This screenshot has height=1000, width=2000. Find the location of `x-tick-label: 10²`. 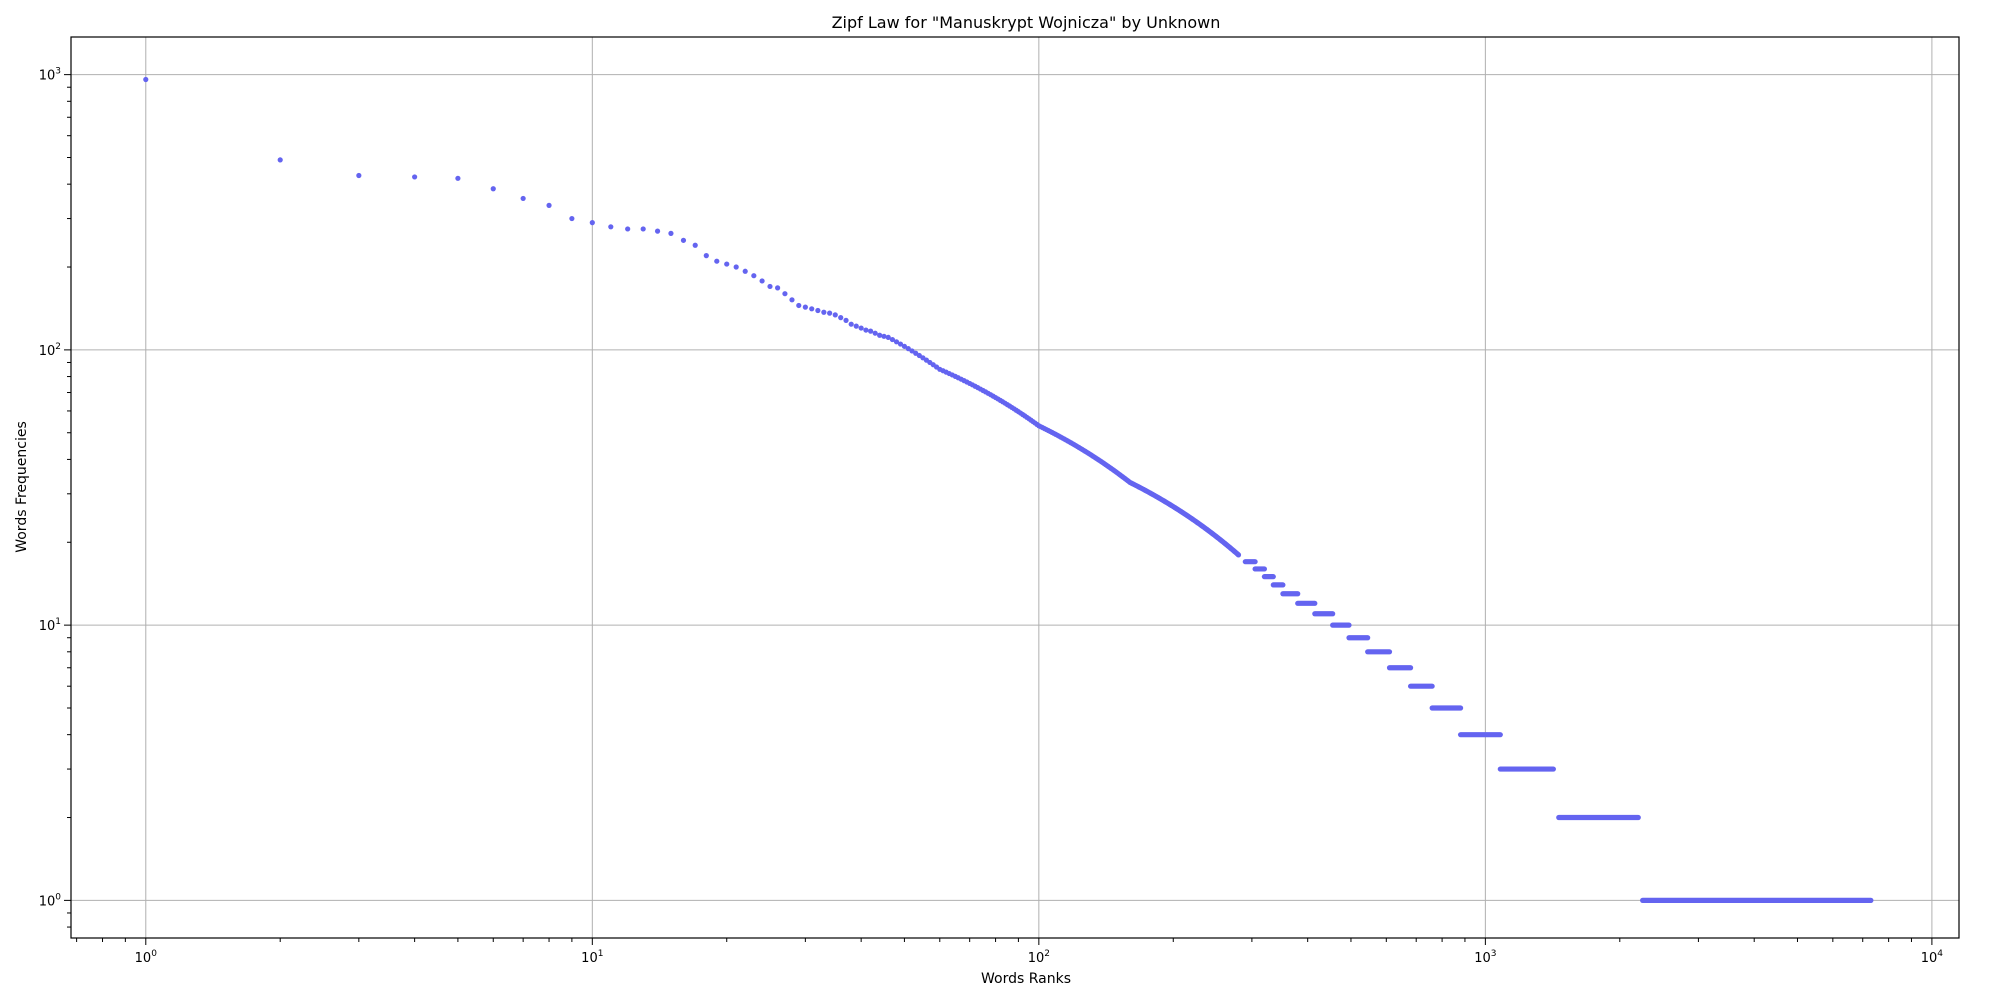

x-tick-label: 10² is located at coordinates (1039, 957).